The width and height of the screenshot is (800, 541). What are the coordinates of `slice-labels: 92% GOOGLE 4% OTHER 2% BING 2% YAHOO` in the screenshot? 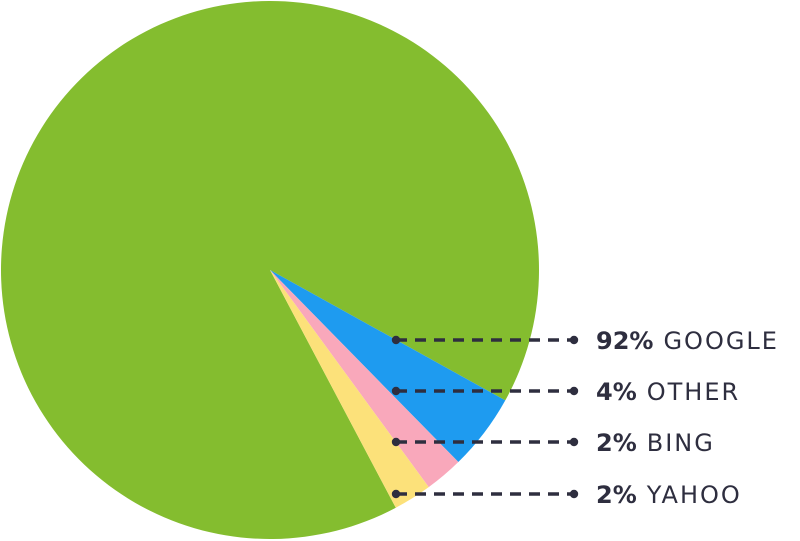 It's located at (687, 418).